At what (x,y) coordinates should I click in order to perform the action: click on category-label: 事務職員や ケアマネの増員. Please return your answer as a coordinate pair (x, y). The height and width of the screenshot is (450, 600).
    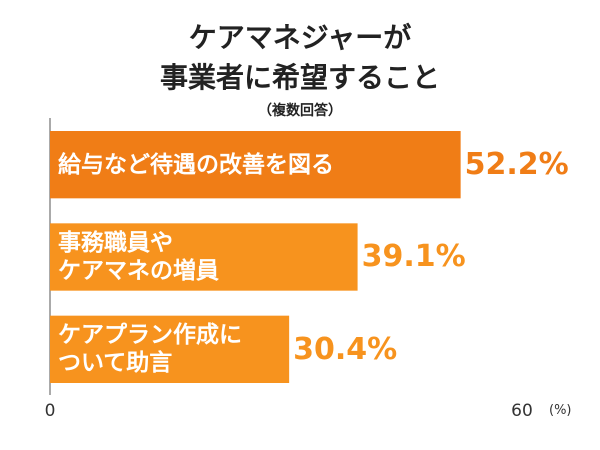
    Looking at the image, I should click on (138, 256).